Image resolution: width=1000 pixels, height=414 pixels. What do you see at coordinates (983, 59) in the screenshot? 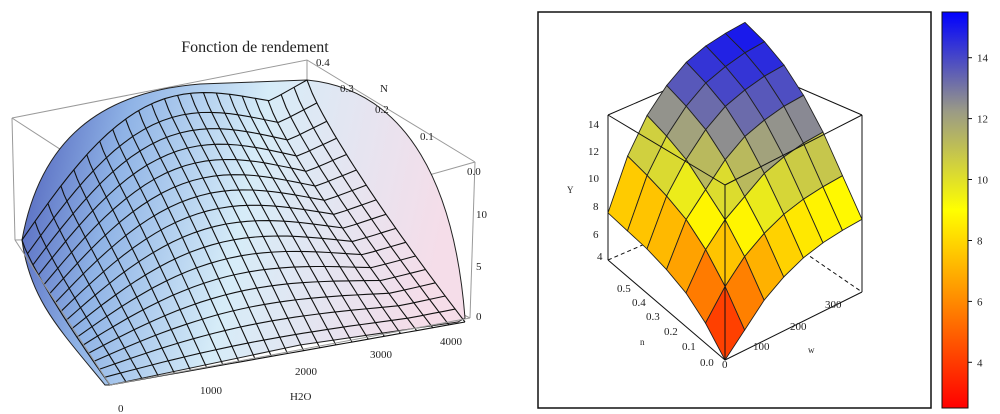
I see `colorbar-tick-label: 14` at bounding box center [983, 59].